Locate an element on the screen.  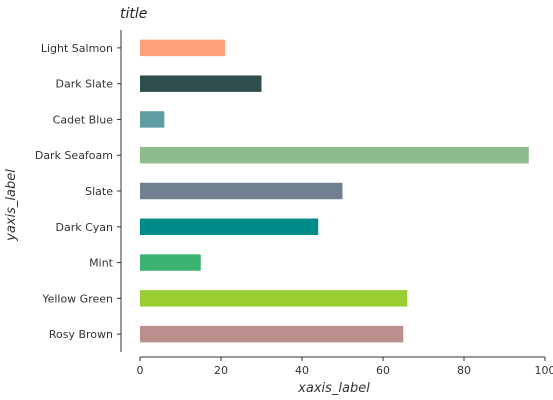
bar-rosy-brown is located at coordinates (272, 334).